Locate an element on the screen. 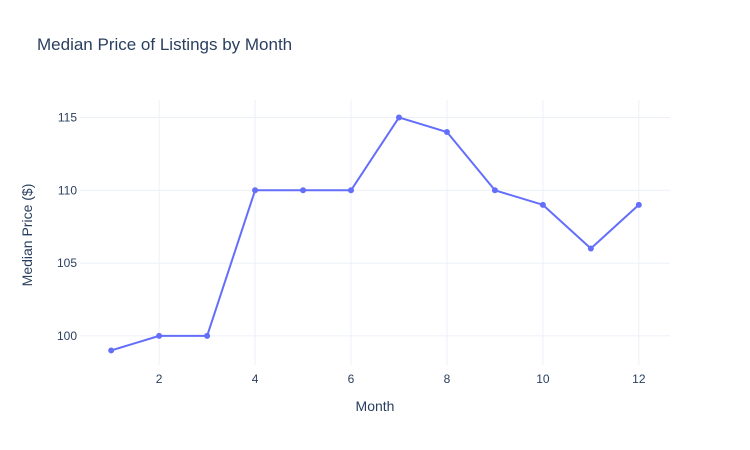 The width and height of the screenshot is (750, 450). x-axis-title: Month is located at coordinates (375, 406).